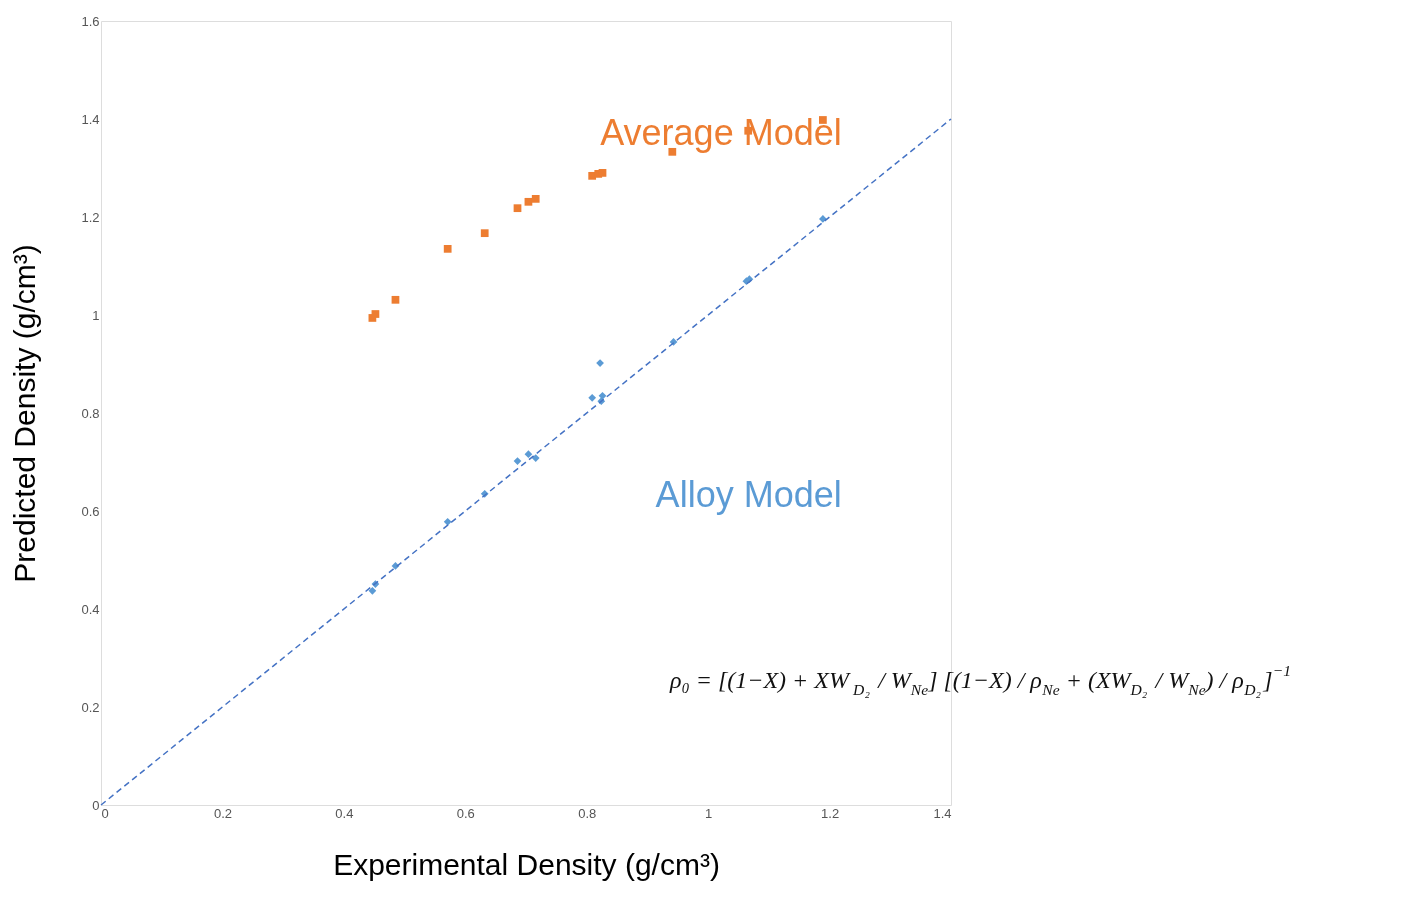 Image resolution: width=1408 pixels, height=921 pixels. Describe the element at coordinates (721, 132) in the screenshot. I see `series-label: Average Model` at that location.